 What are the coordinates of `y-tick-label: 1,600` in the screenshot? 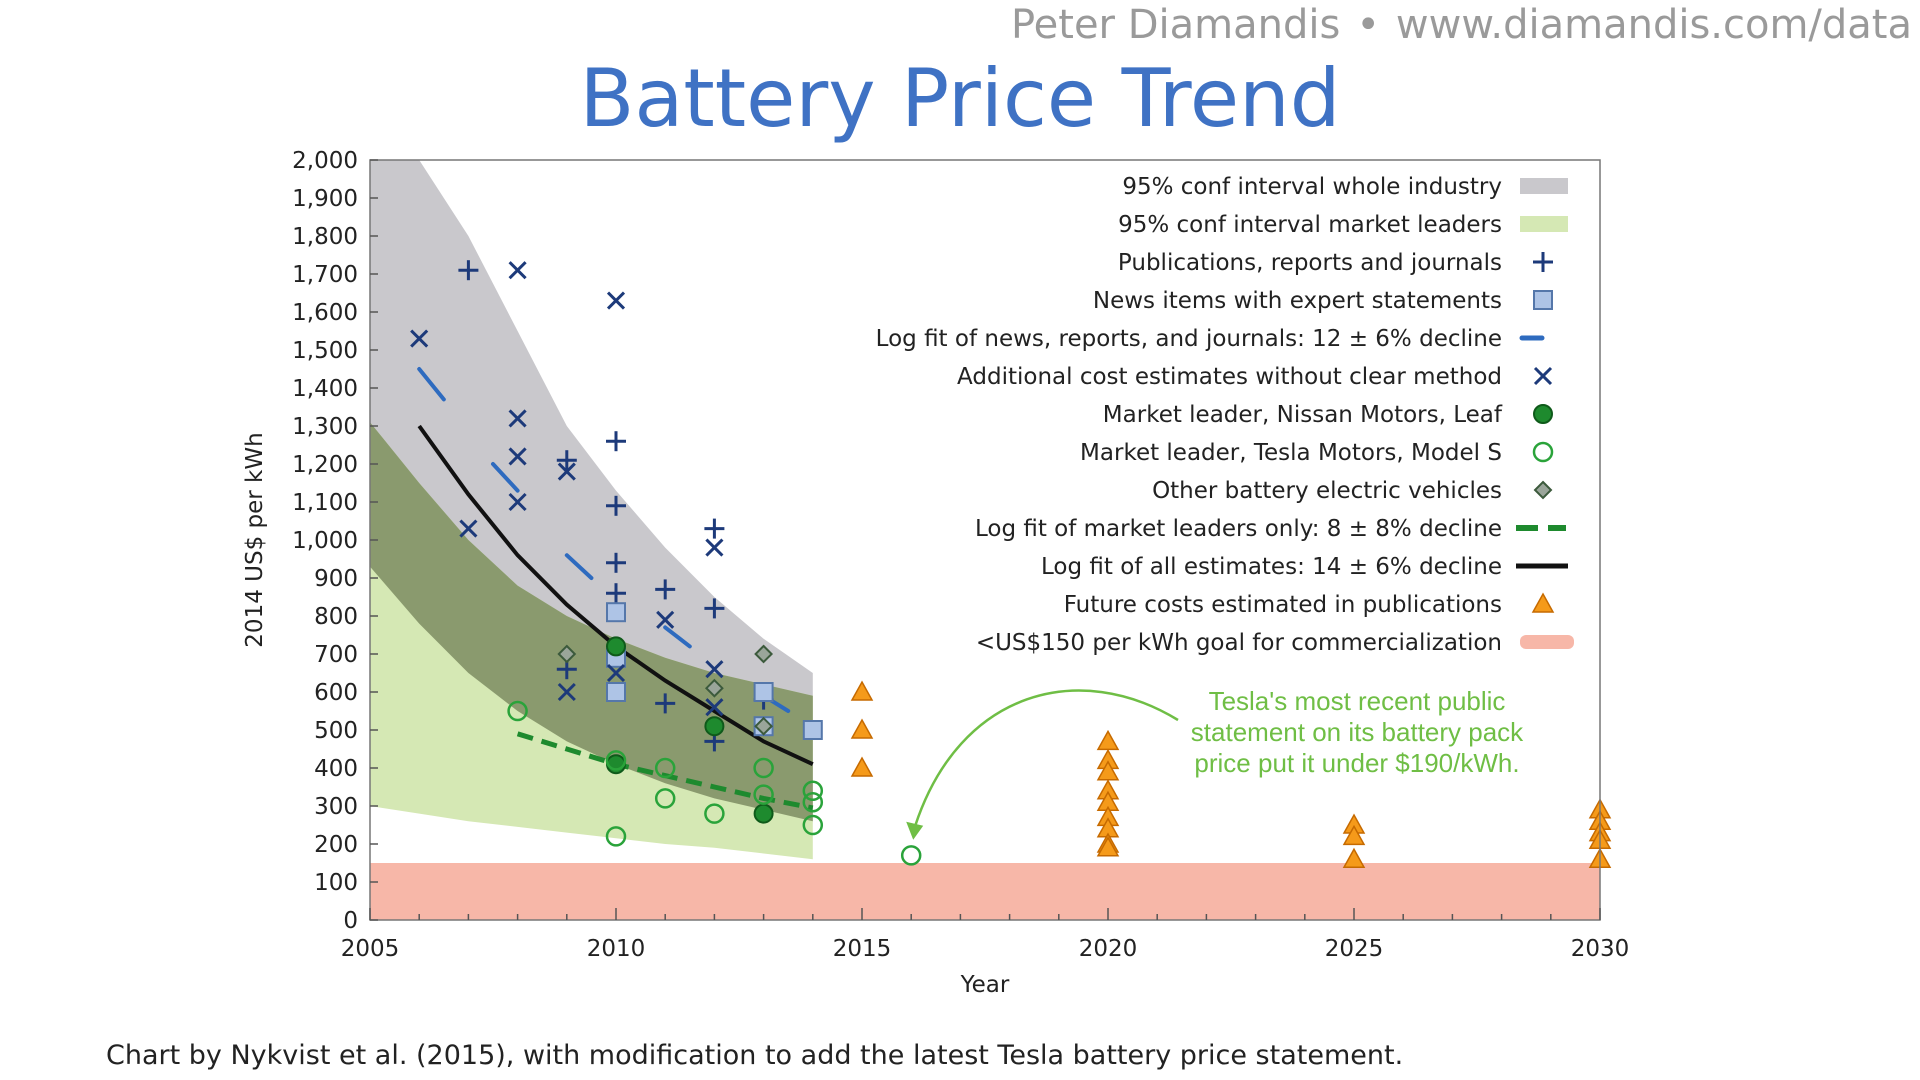 It's located at (325, 313).